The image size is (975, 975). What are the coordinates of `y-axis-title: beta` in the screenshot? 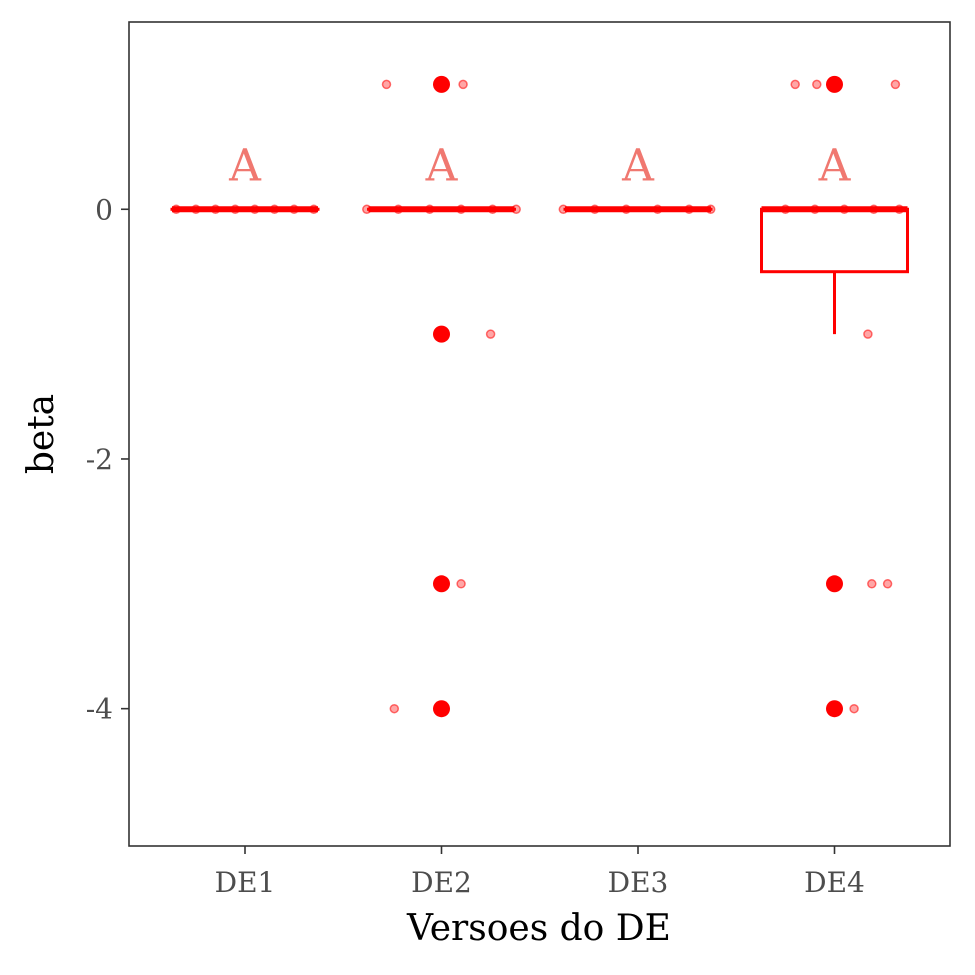 It's located at (41, 434).